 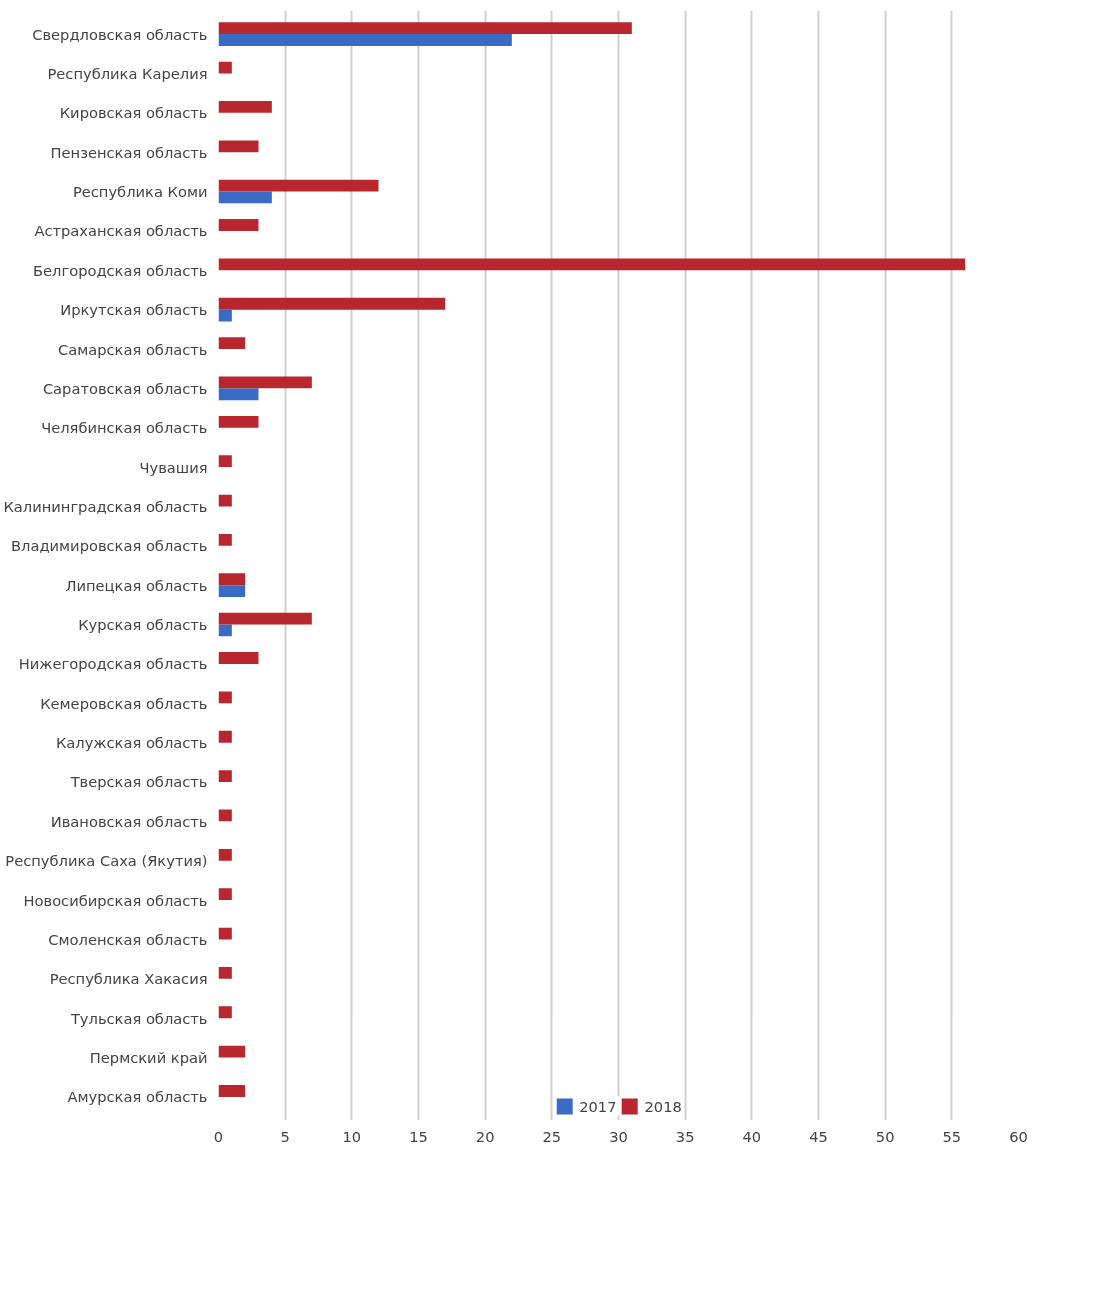 What do you see at coordinates (124, 428) in the screenshot?
I see `y-tick-label: Челябинская область` at bounding box center [124, 428].